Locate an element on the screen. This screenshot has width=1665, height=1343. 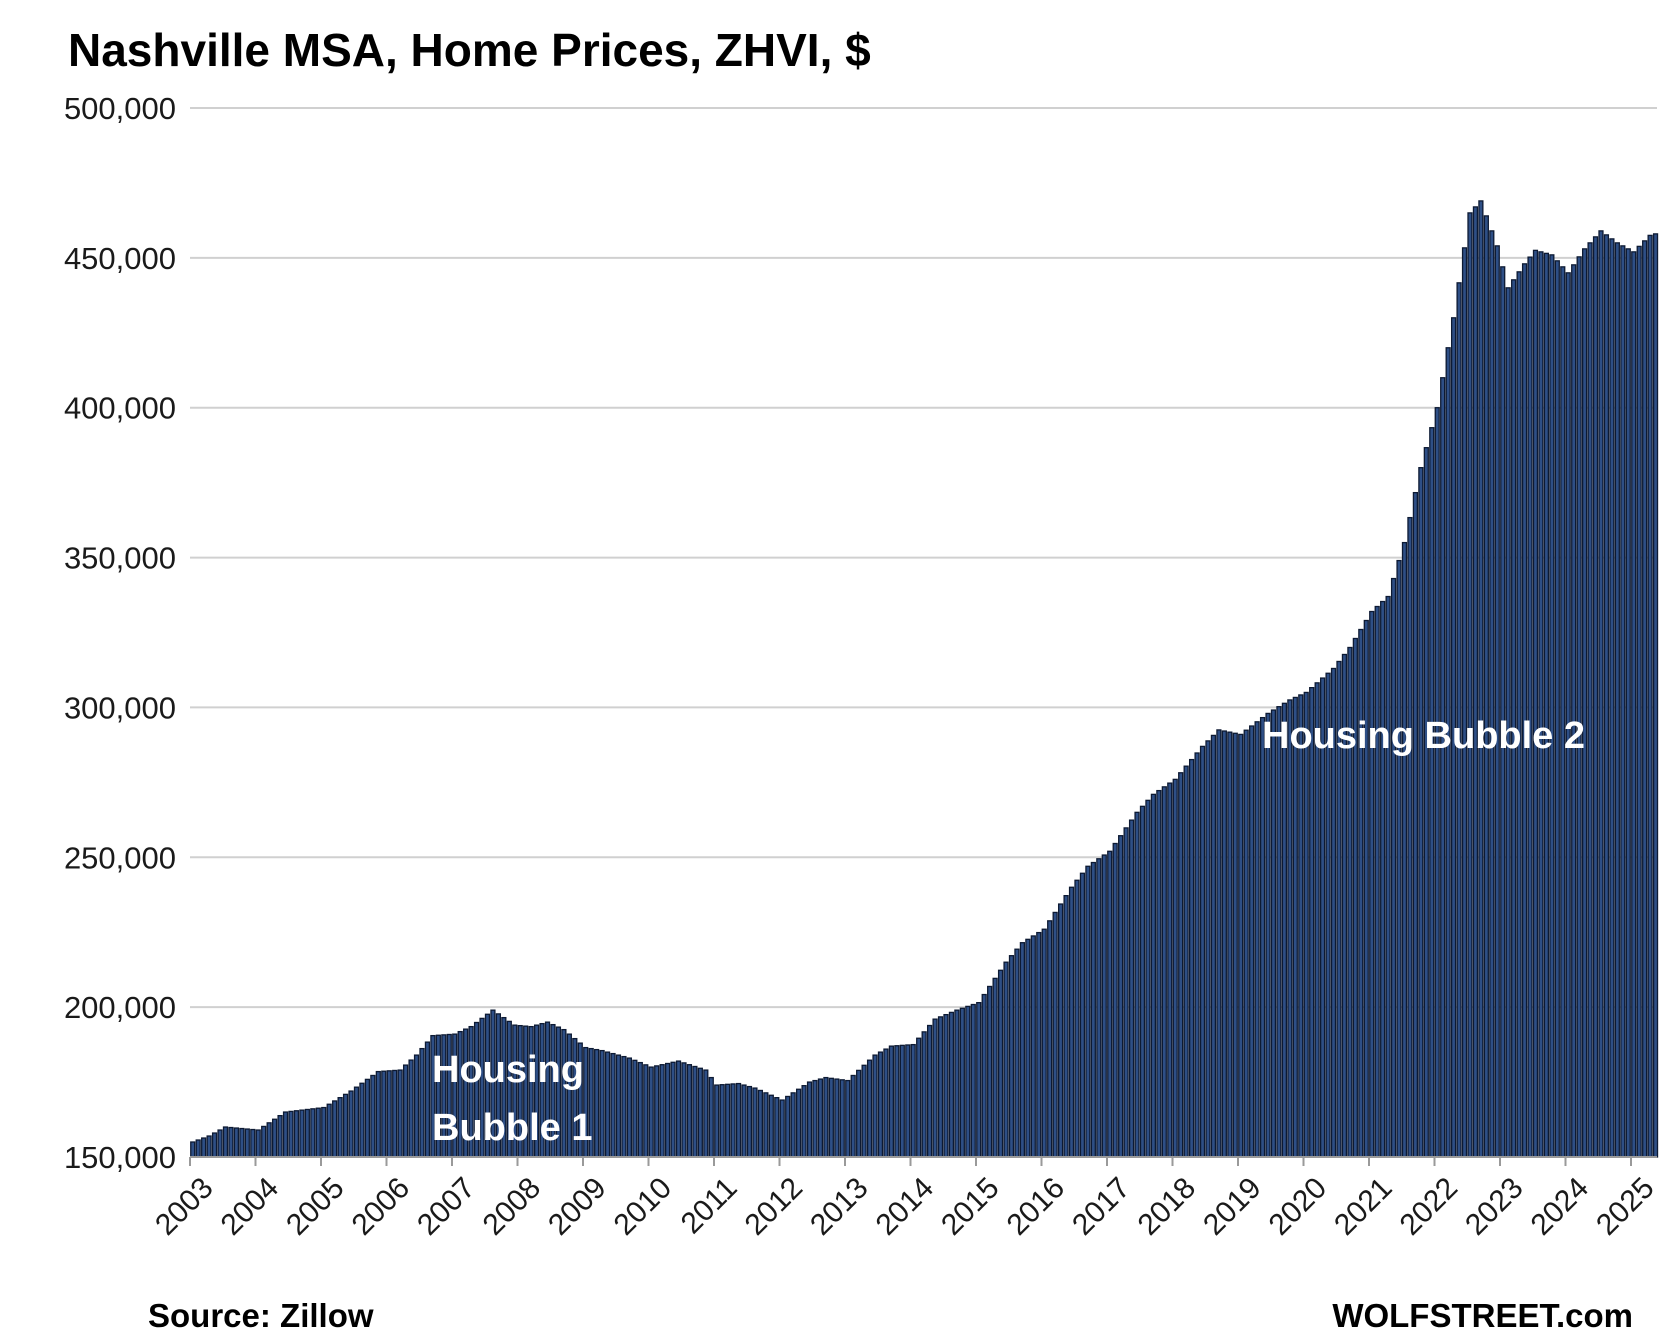
y-tick-label: 250,000 is located at coordinates (120, 857).